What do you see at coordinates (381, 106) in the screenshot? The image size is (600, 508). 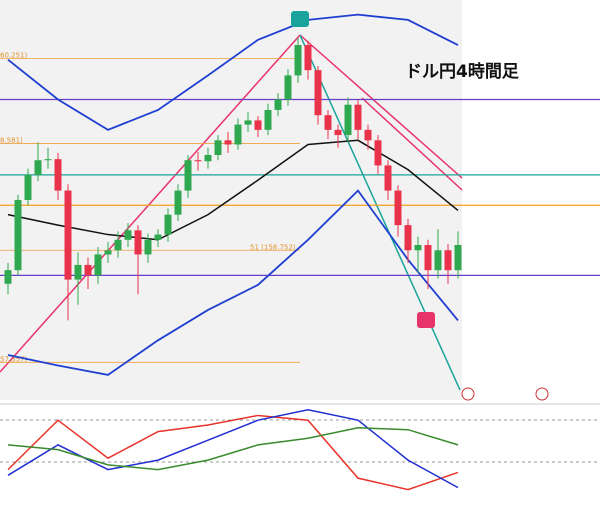 I see `trend-line` at bounding box center [381, 106].